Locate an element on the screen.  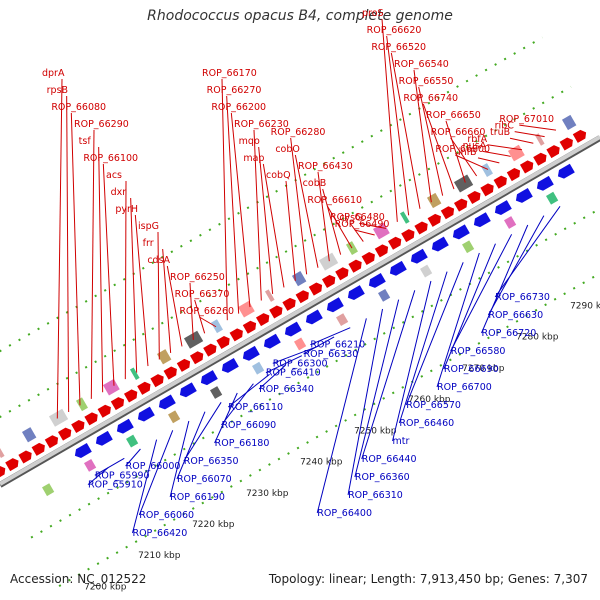
forward-gene-label: dxr is located at coordinates (119, 192).